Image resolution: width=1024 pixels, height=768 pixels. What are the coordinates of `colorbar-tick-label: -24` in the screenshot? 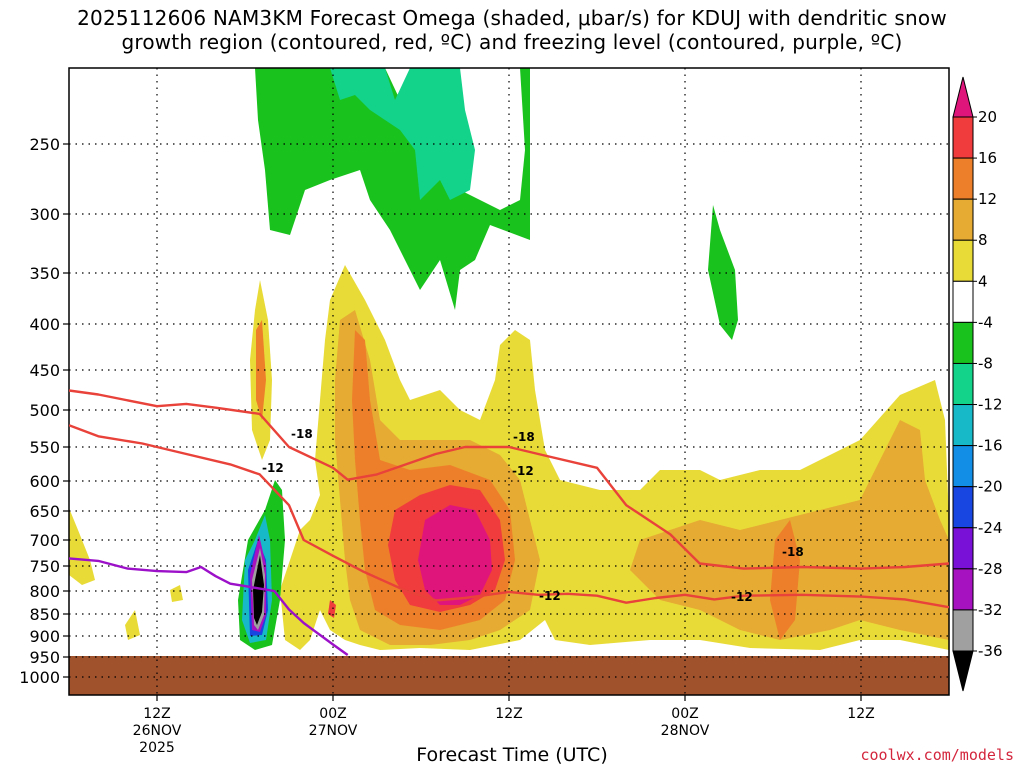 It's located at (990, 528).